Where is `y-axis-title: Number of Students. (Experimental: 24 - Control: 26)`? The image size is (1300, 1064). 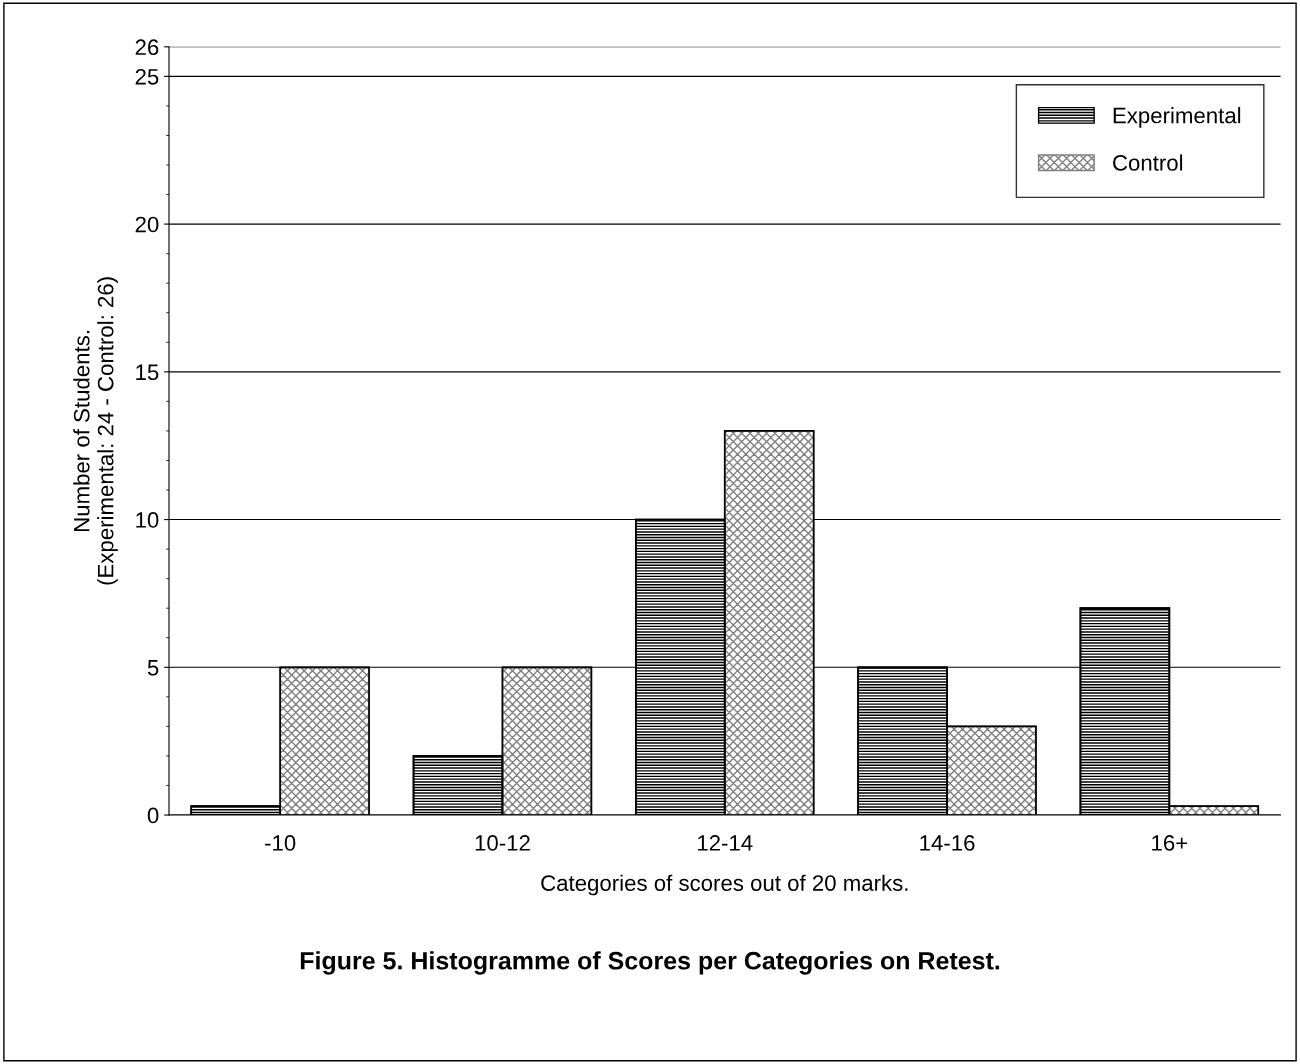 y-axis-title: Number of Students. (Experimental: 24 - Control: 26) is located at coordinates (95, 431).